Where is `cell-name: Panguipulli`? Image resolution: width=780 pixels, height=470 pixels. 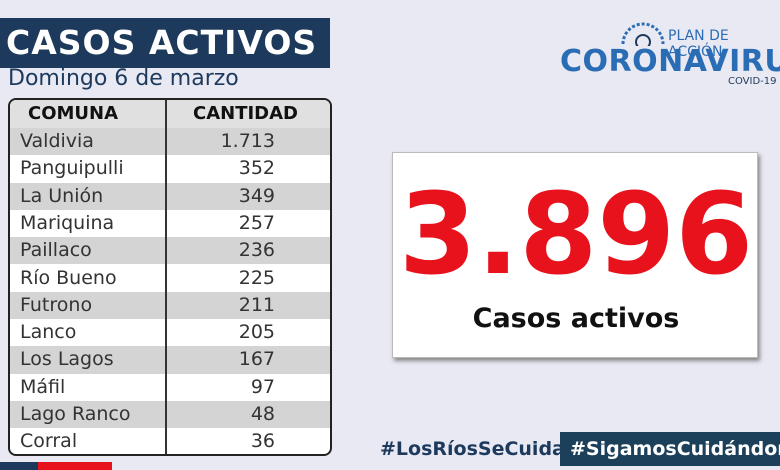
cell-name: Panguipulli is located at coordinates (72, 168).